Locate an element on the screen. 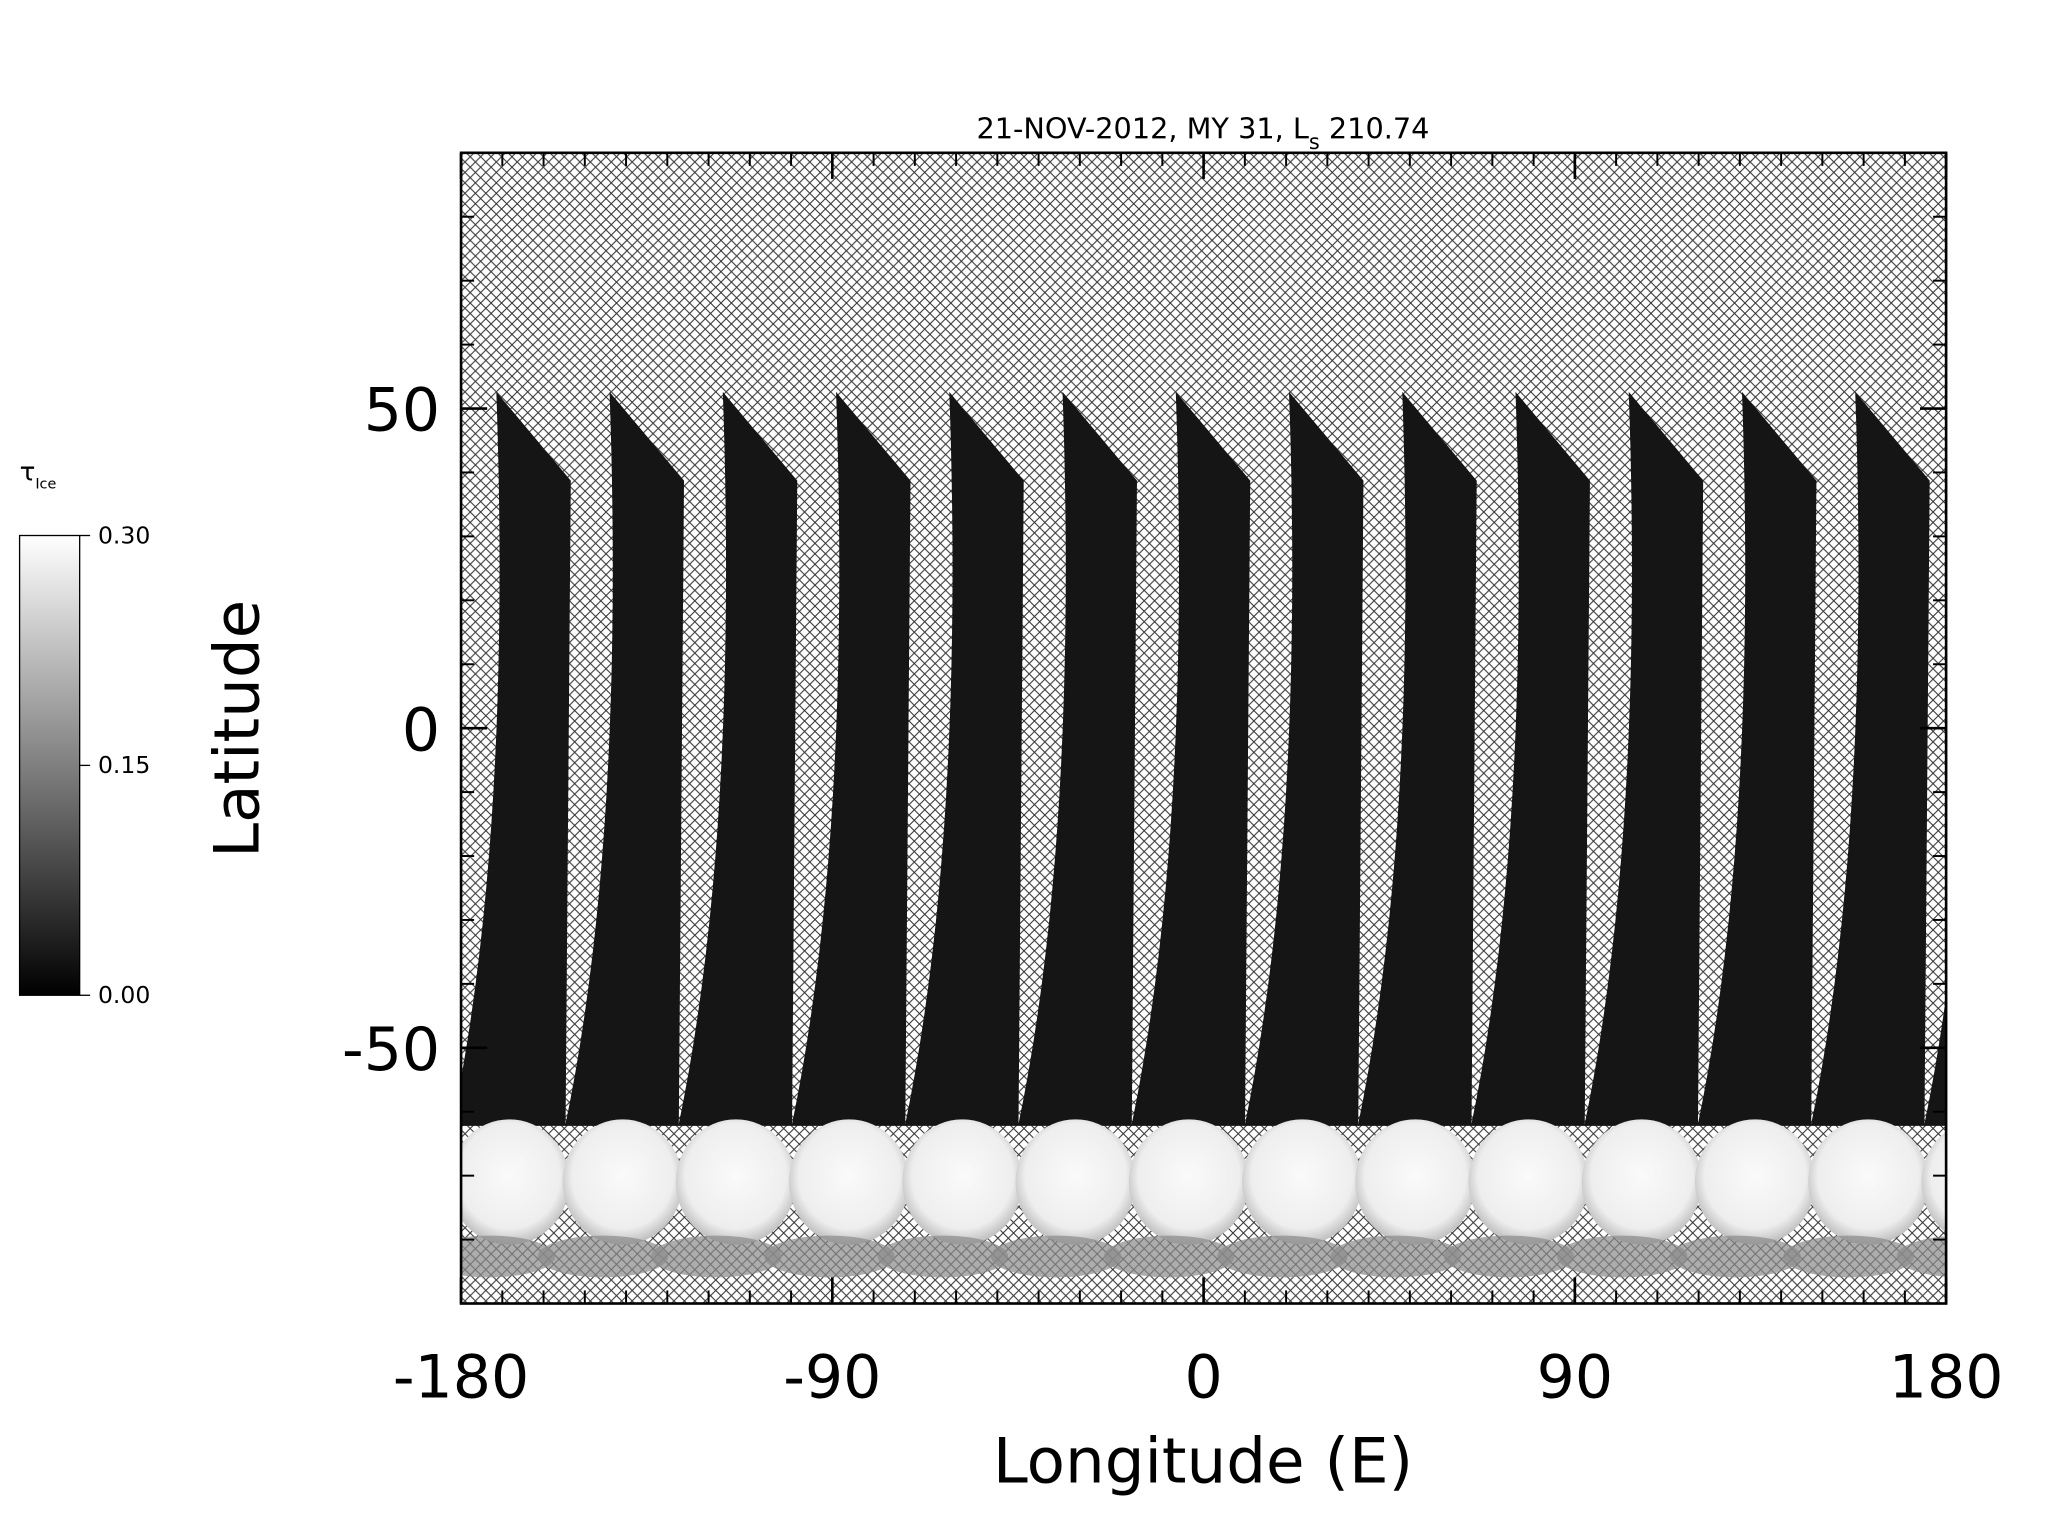  title-text: 21-NOV-2012, MY 31, L is located at coordinates (1142, 128).